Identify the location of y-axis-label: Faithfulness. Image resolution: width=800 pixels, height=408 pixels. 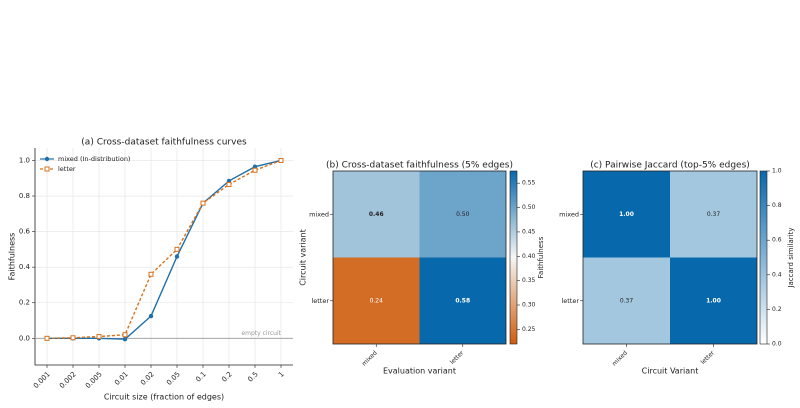
(12, 257).